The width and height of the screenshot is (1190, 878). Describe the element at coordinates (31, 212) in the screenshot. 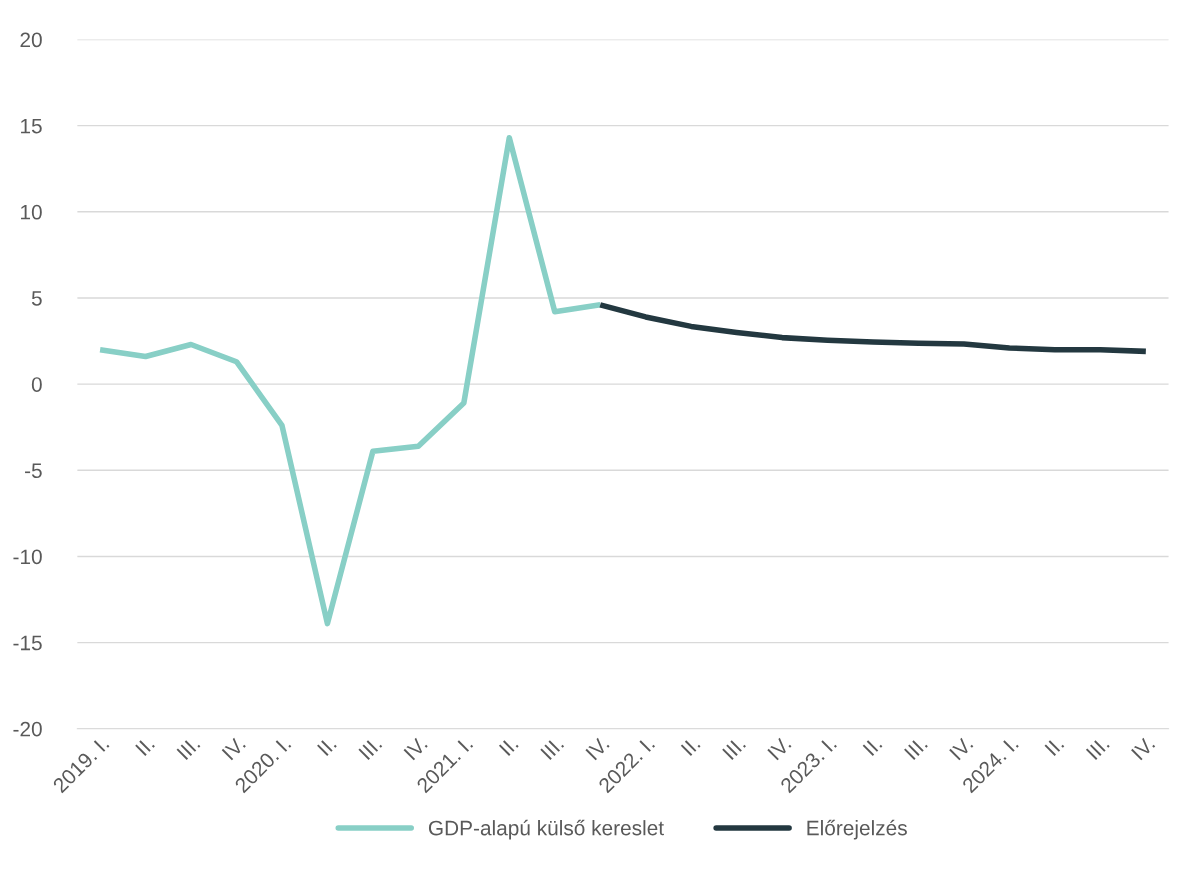

I see `y-tick-label: 10` at that location.